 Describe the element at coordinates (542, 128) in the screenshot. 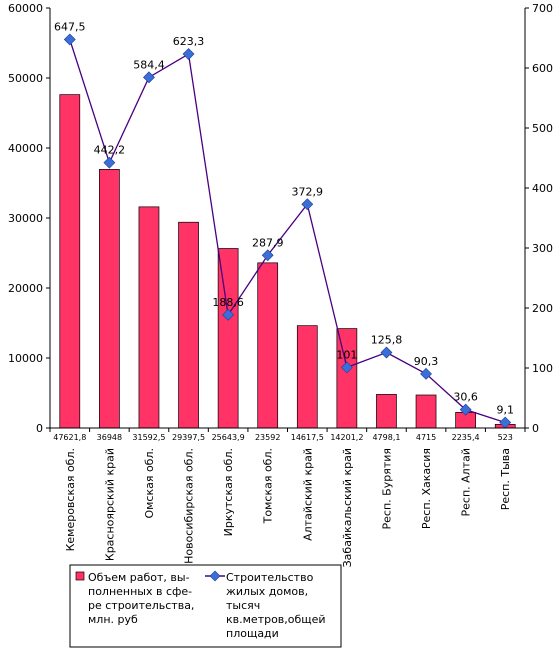

I see `y-right-tick-label: 500` at that location.